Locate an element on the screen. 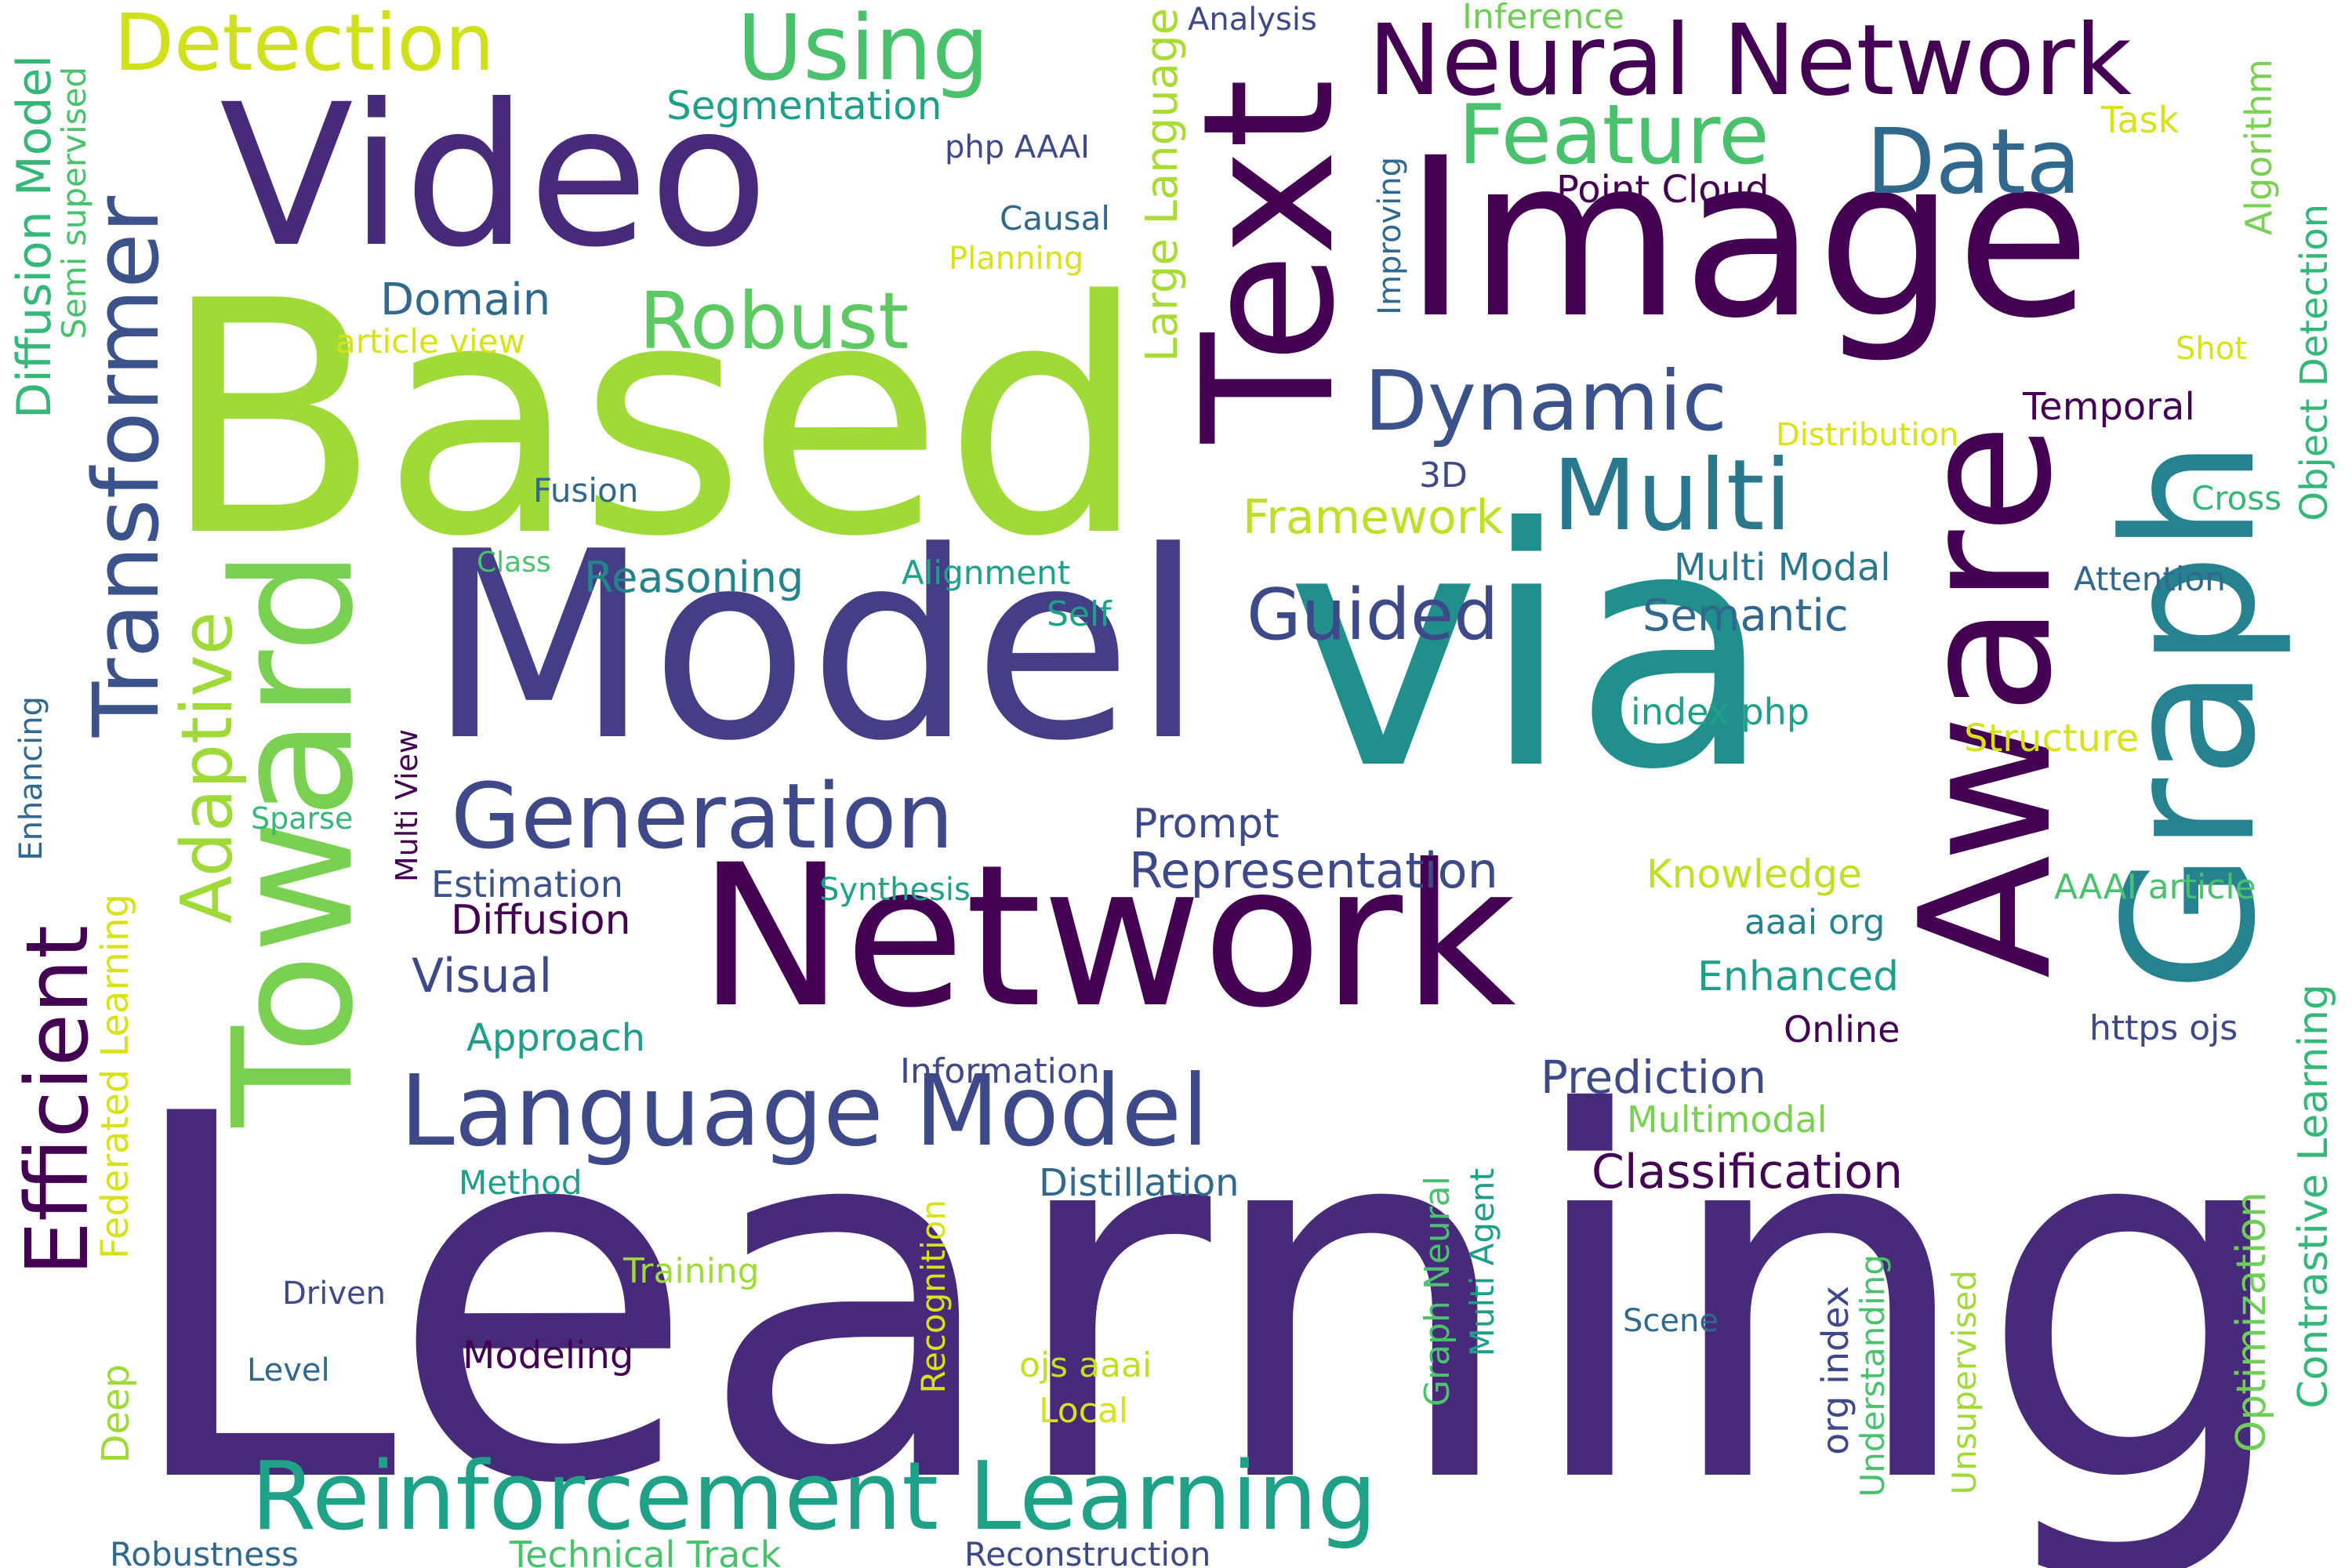 The height and width of the screenshot is (1568, 2352). word-fusion: Fusion is located at coordinates (586, 491).